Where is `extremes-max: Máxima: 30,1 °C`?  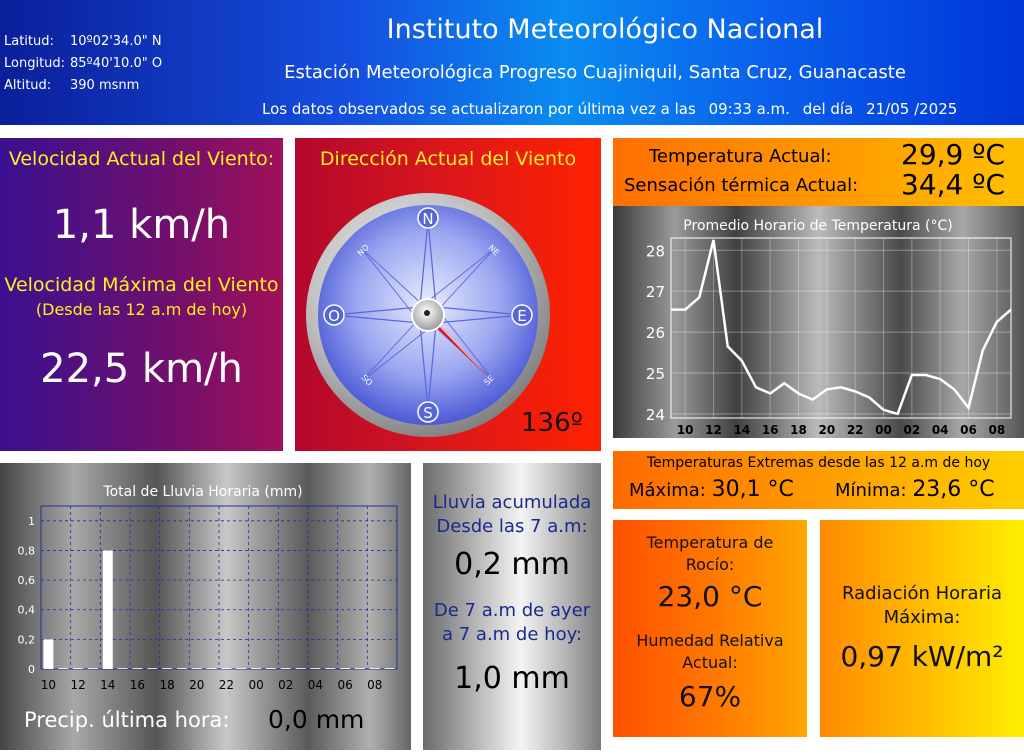
extremes-max: Máxima: 30,1 °C is located at coordinates (711, 489).